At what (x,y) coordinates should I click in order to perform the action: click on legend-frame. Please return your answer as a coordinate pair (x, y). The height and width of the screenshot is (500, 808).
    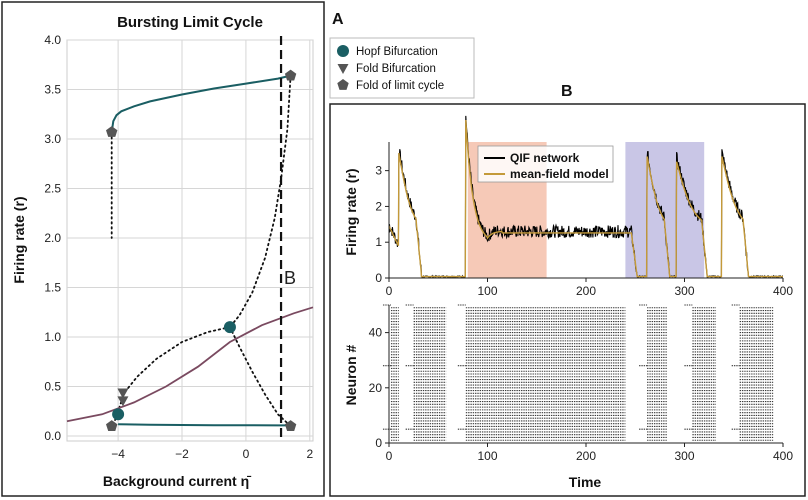
    Looking at the image, I should click on (402, 68).